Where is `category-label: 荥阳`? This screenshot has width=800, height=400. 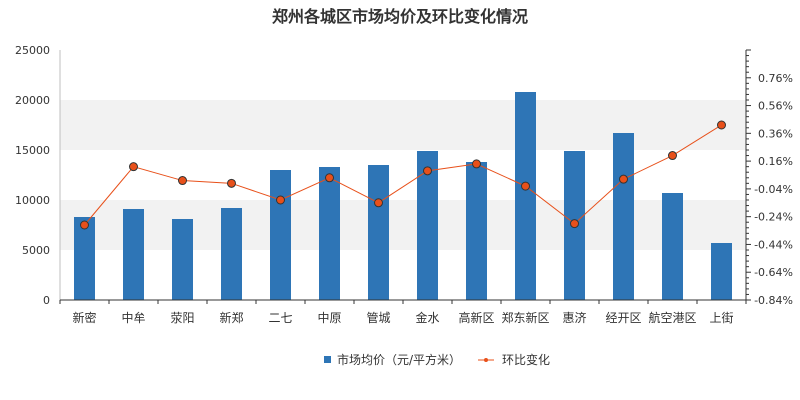
category-label: 荥阳 is located at coordinates (182, 318).